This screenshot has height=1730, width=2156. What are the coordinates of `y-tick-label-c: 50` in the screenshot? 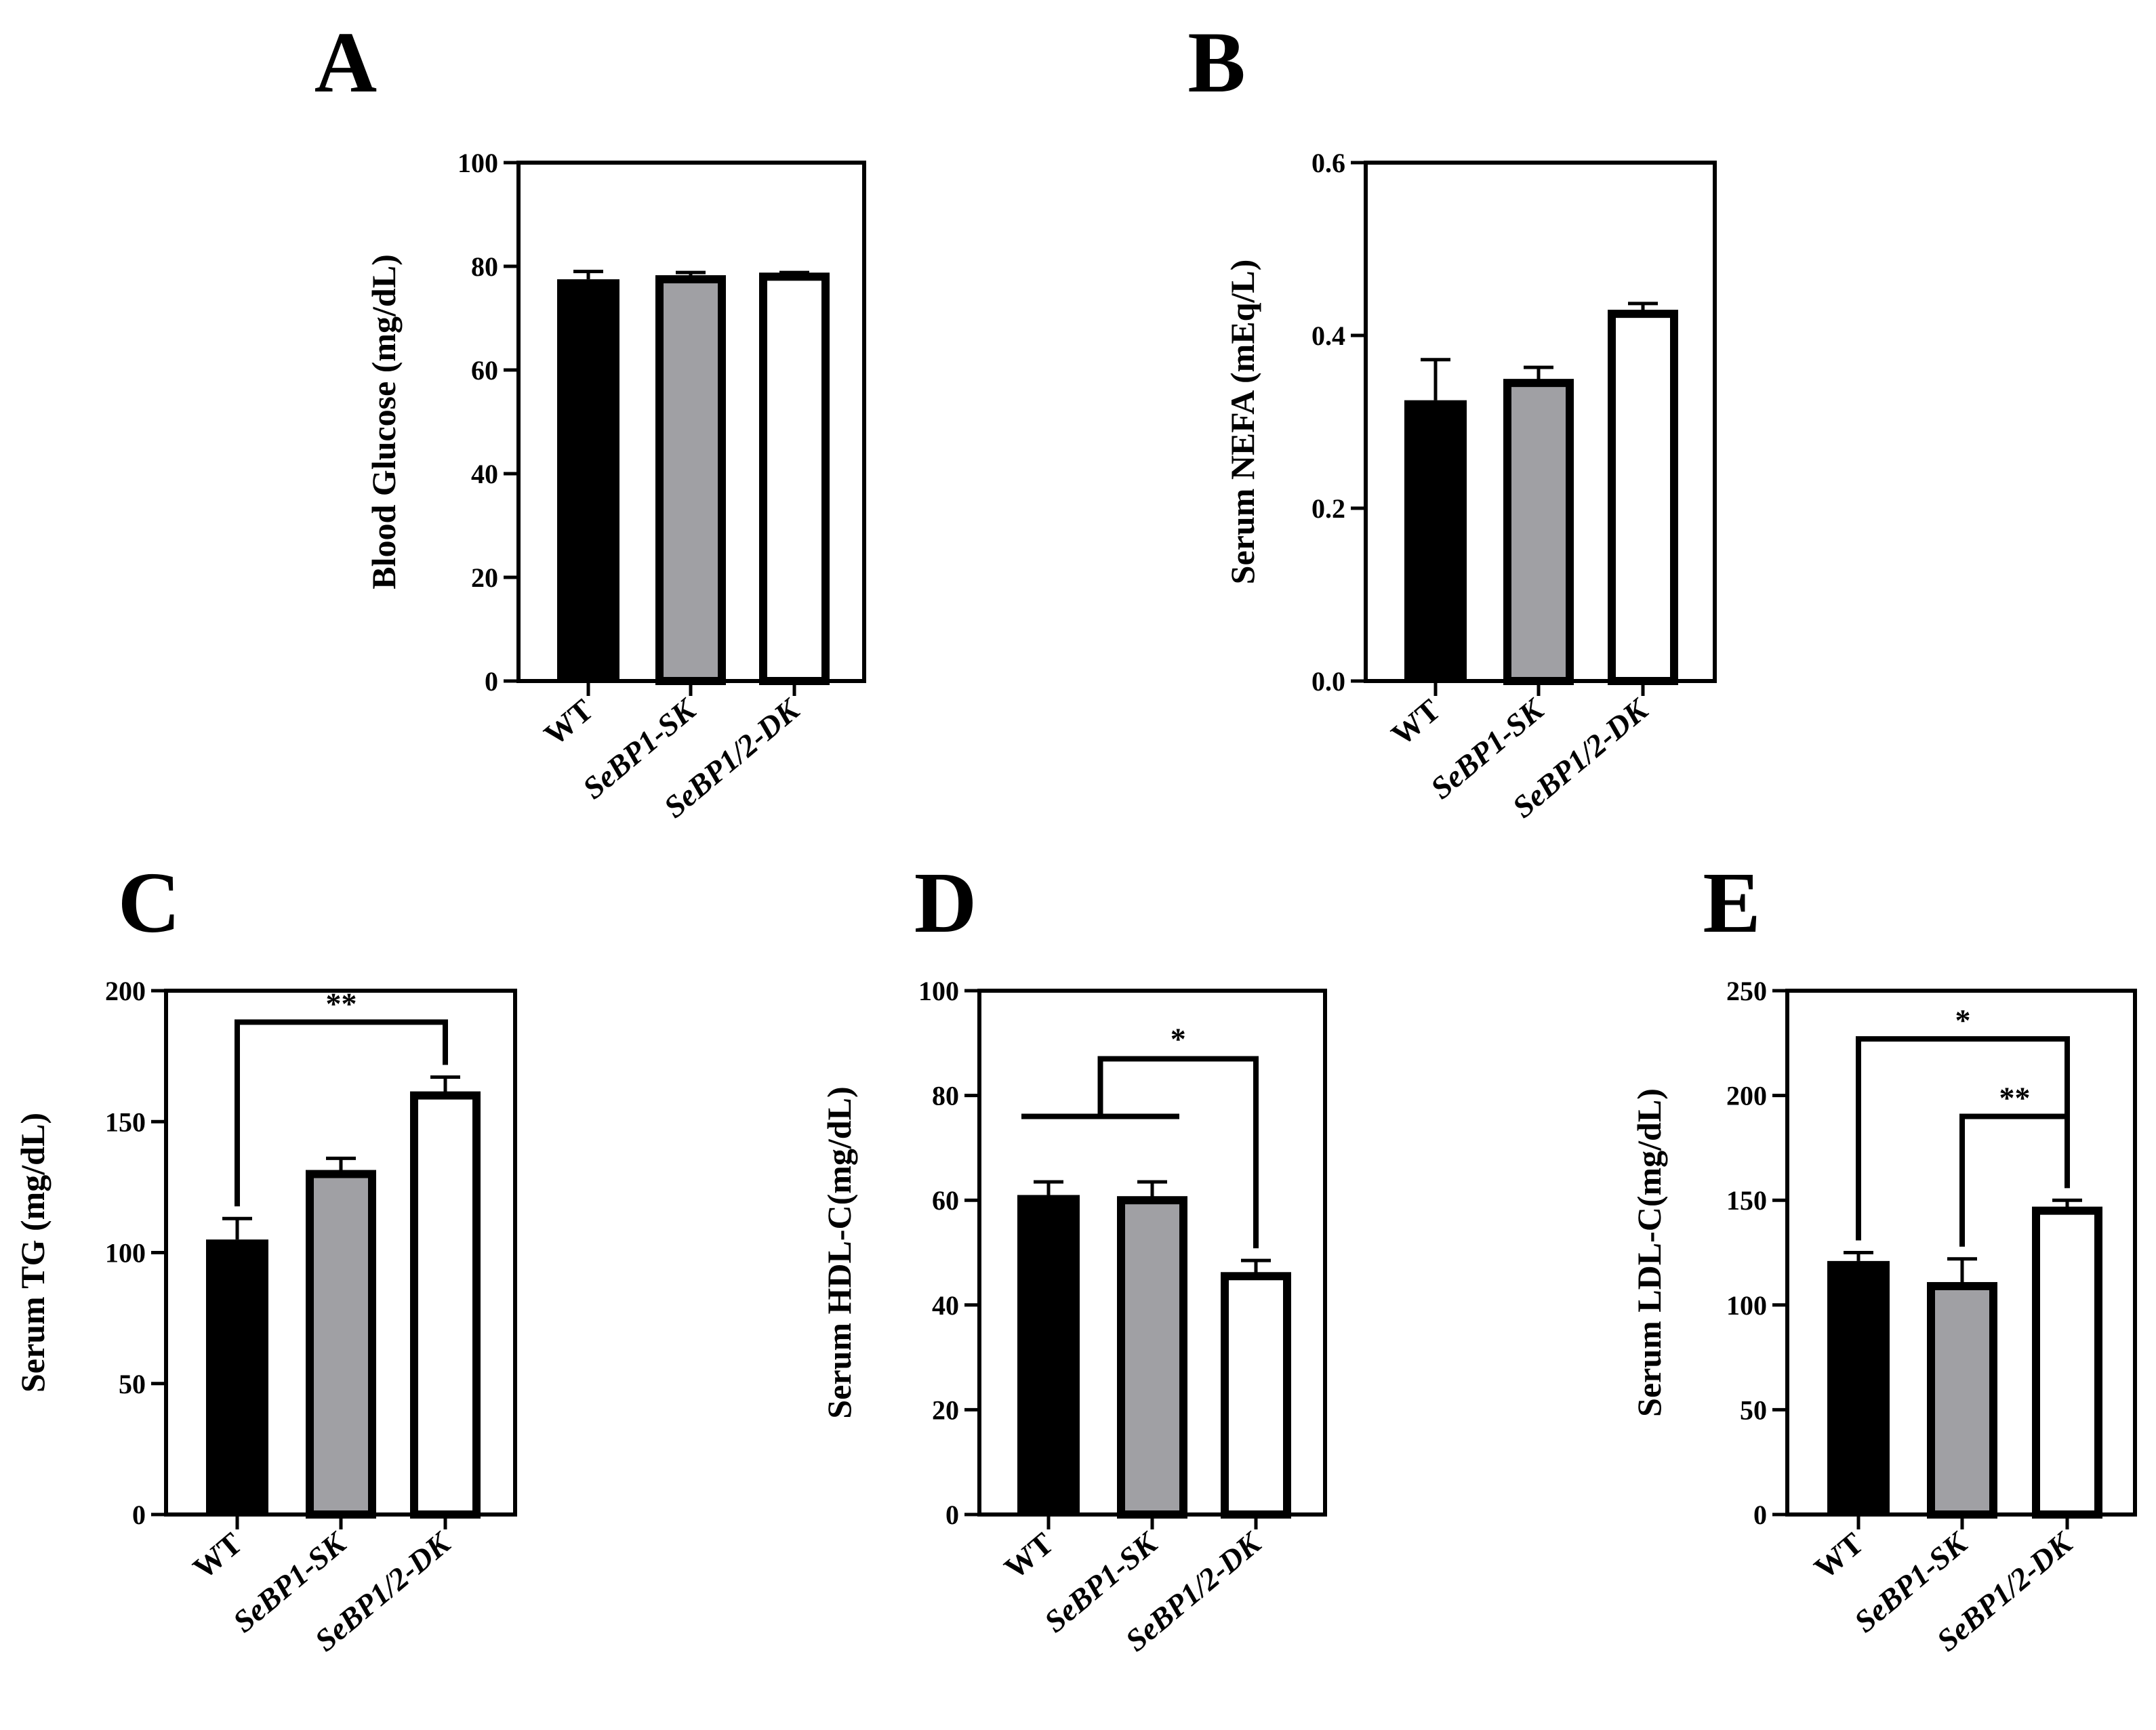 It's located at (132, 1384).